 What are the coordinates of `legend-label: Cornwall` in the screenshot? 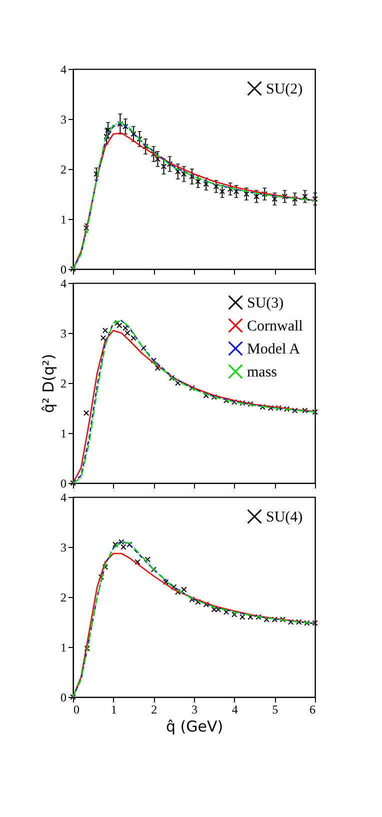 It's located at (275, 326).